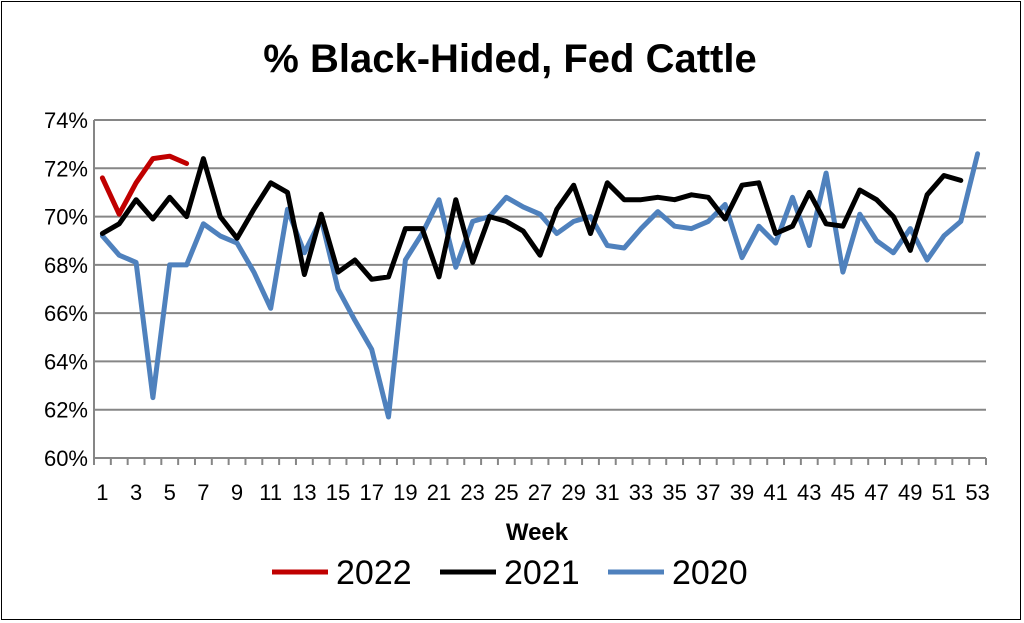 This screenshot has width=1024, height=623. Describe the element at coordinates (977, 492) in the screenshot. I see `x-tick-label: 53` at that location.